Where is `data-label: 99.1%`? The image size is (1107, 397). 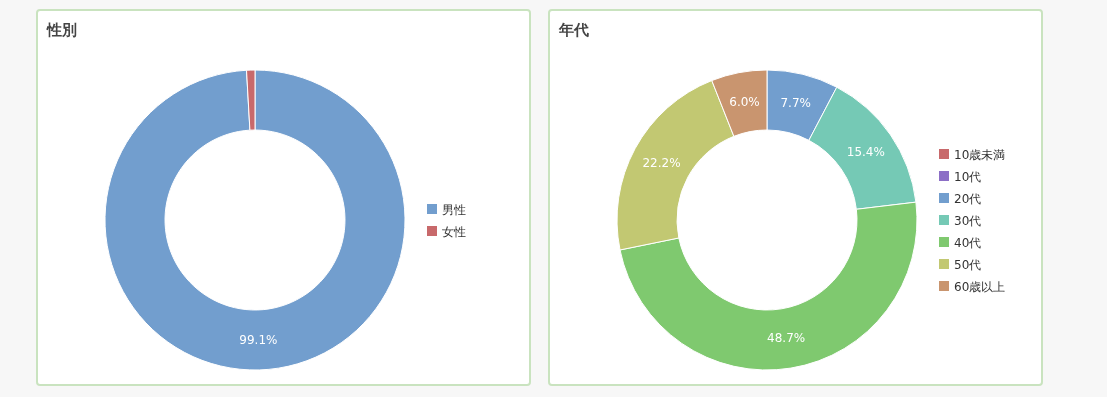
data-label: 99.1% is located at coordinates (258, 339).